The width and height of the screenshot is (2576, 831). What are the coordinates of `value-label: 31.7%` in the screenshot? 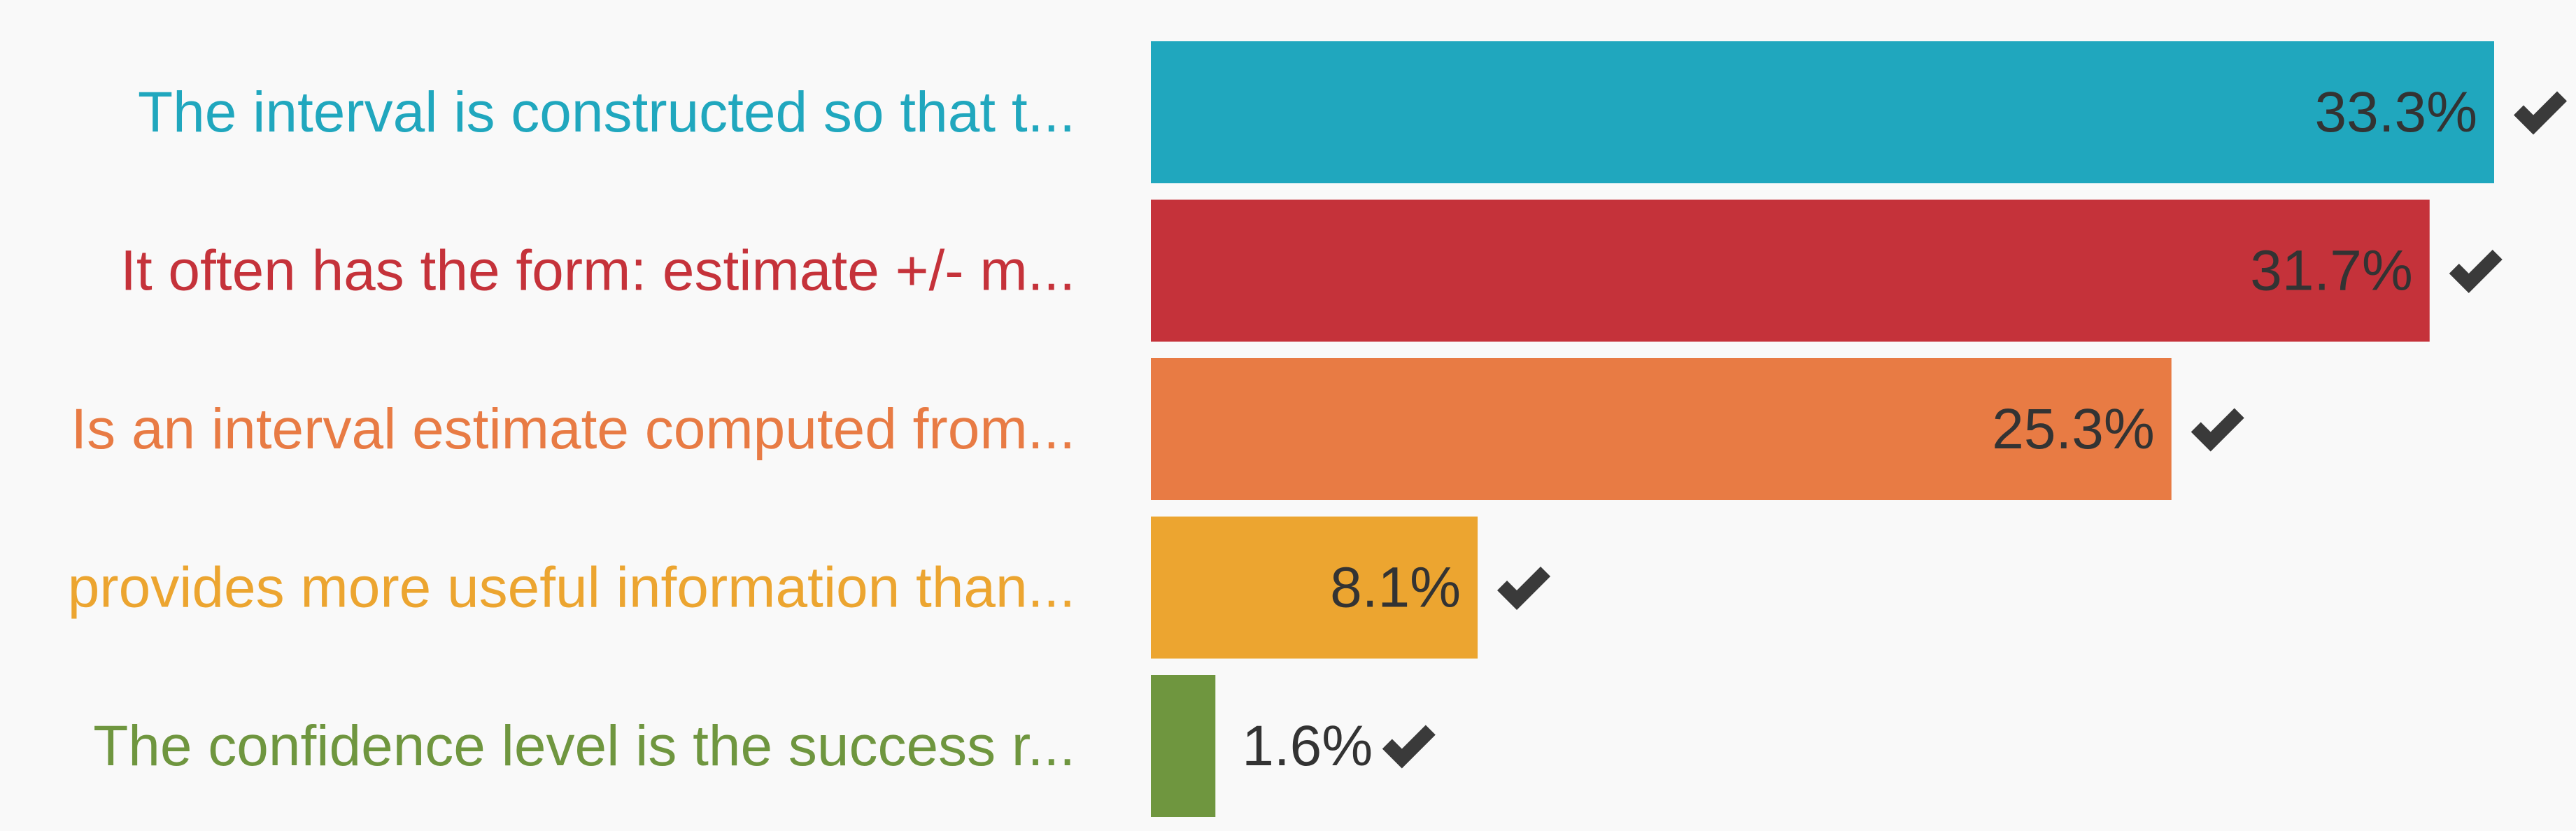 It's located at (2331, 271).